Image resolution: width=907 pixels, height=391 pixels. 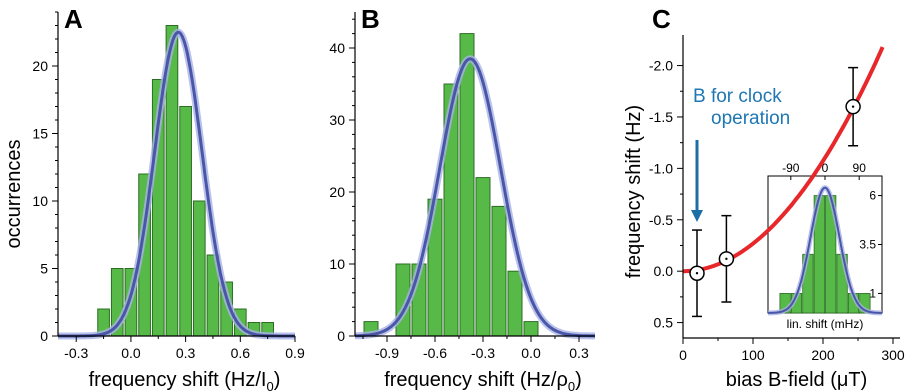 I want to click on inset-y-tick-label: 6, so click(x=872, y=196).